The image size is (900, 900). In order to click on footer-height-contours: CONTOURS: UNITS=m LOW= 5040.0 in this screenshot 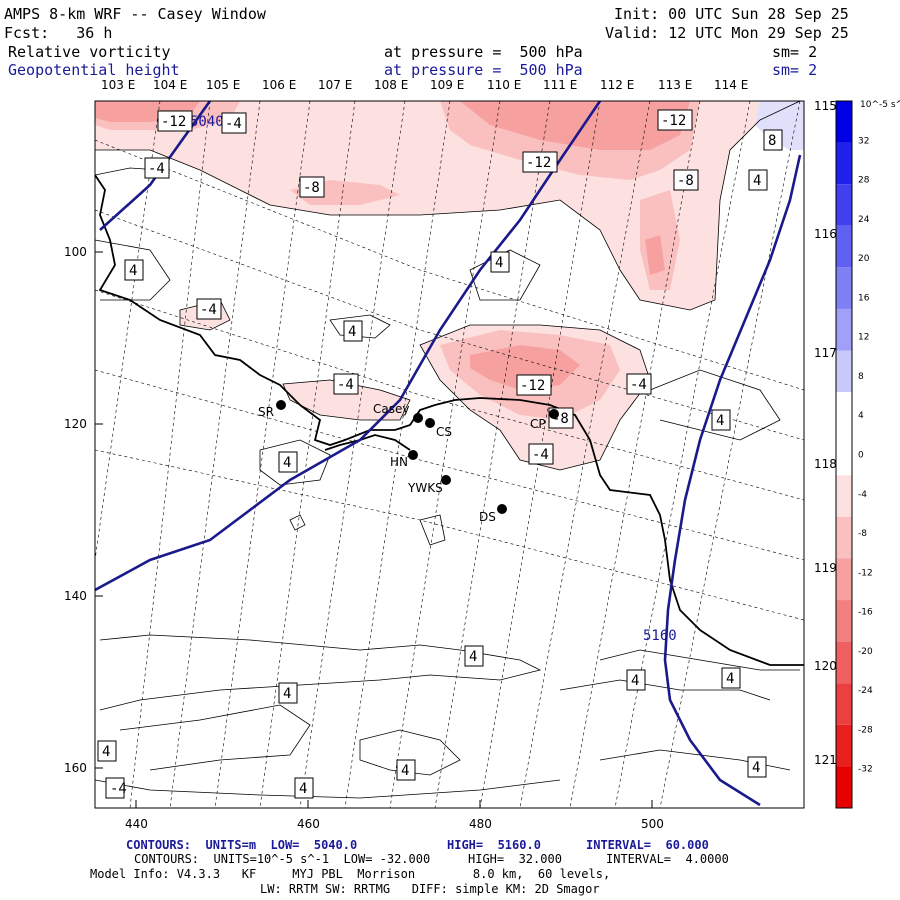, I will do `click(242, 845)`.